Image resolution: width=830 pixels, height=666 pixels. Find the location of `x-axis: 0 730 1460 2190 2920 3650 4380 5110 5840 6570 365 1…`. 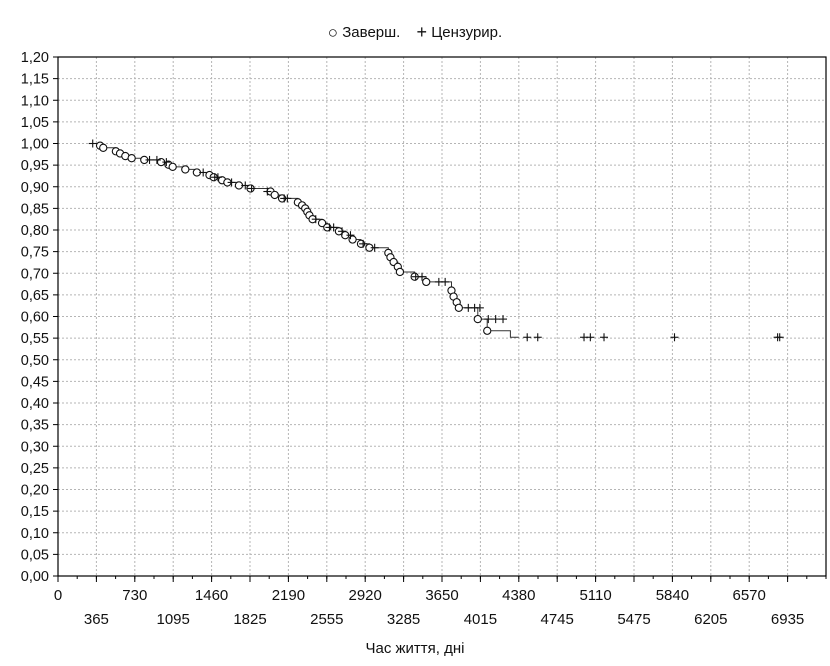

x-axis: 0 730 1460 2190 2920 3650 4380 5110 5840 6570 365 1… is located at coordinates (440, 602).